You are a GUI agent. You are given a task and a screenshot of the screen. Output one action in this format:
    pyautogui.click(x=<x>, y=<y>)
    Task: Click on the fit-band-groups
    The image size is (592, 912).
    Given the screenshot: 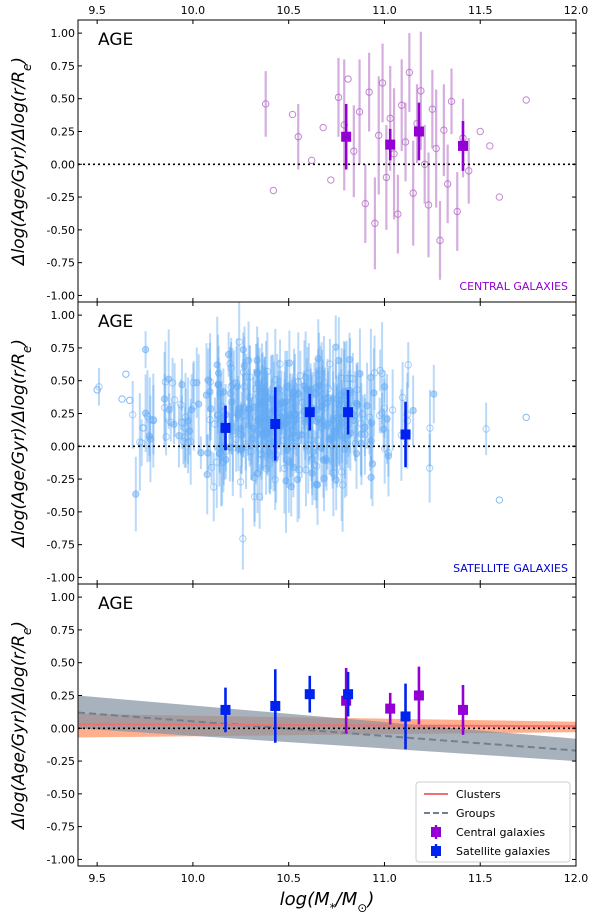 What is the action you would take?
    pyautogui.click(x=327, y=728)
    